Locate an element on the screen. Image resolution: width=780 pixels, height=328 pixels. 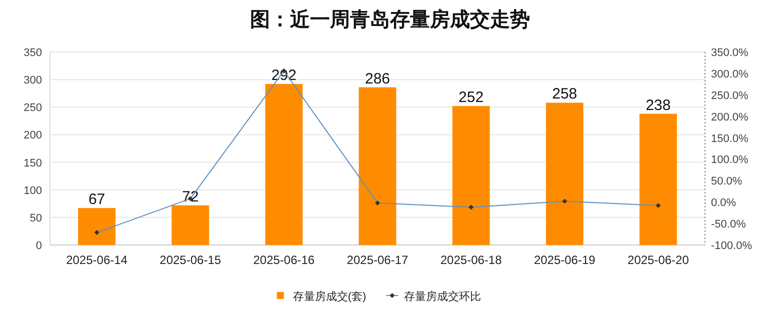
y-tick-label: 150 is located at coordinates (33, 163).